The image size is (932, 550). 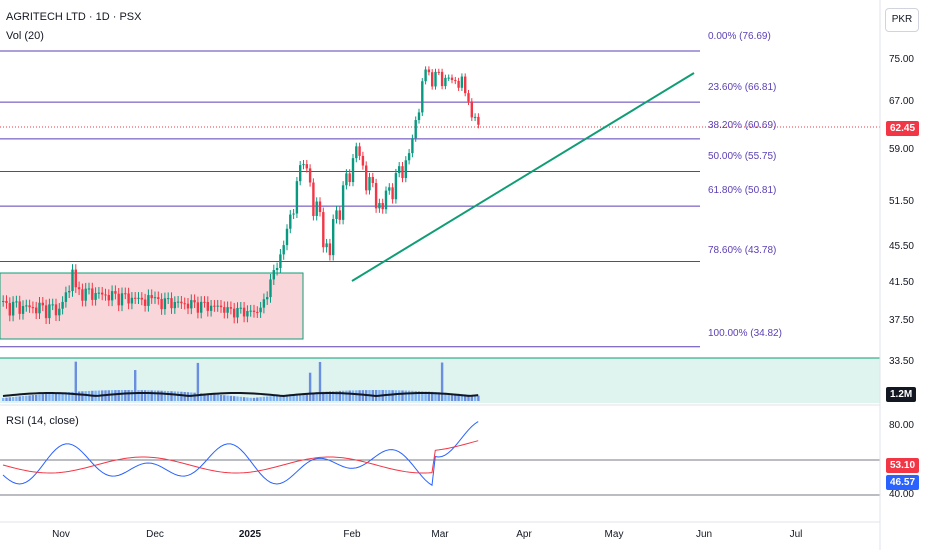 What do you see at coordinates (25, 36) in the screenshot?
I see `volume-indicator-label: Vol (20)` at bounding box center [25, 36].